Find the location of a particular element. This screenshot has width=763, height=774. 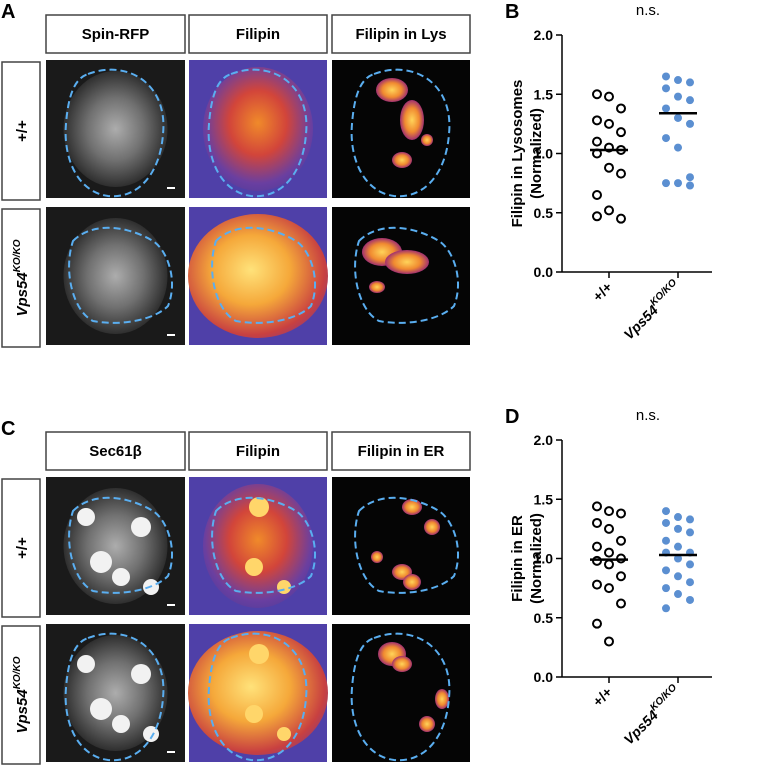

row-label: Vps54KO/KO is located at coordinates (21, 694).